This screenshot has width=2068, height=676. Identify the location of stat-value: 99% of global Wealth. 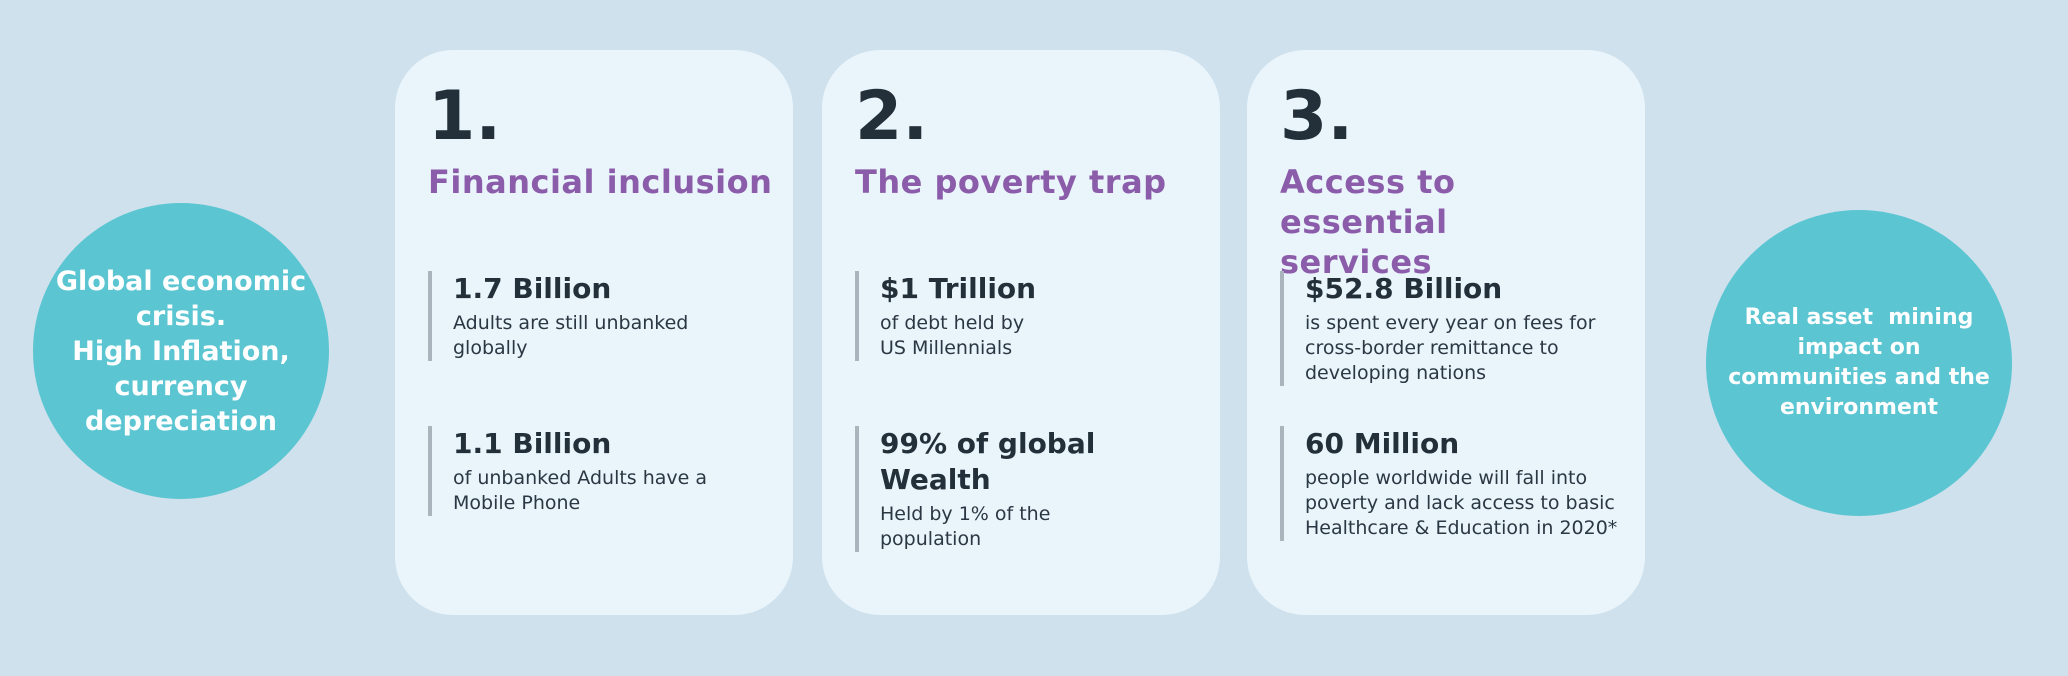
(988, 461).